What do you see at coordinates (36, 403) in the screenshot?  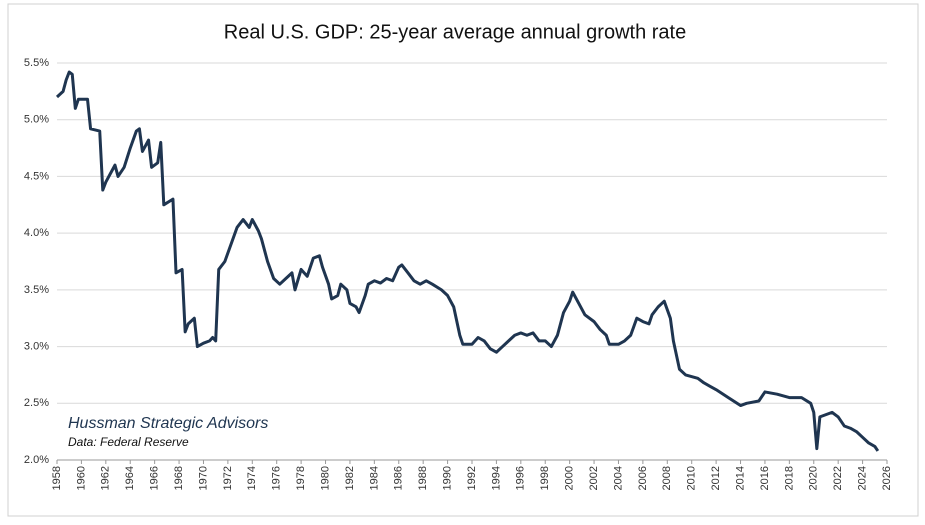 I see `y-tick-label: 2.5%` at bounding box center [36, 403].